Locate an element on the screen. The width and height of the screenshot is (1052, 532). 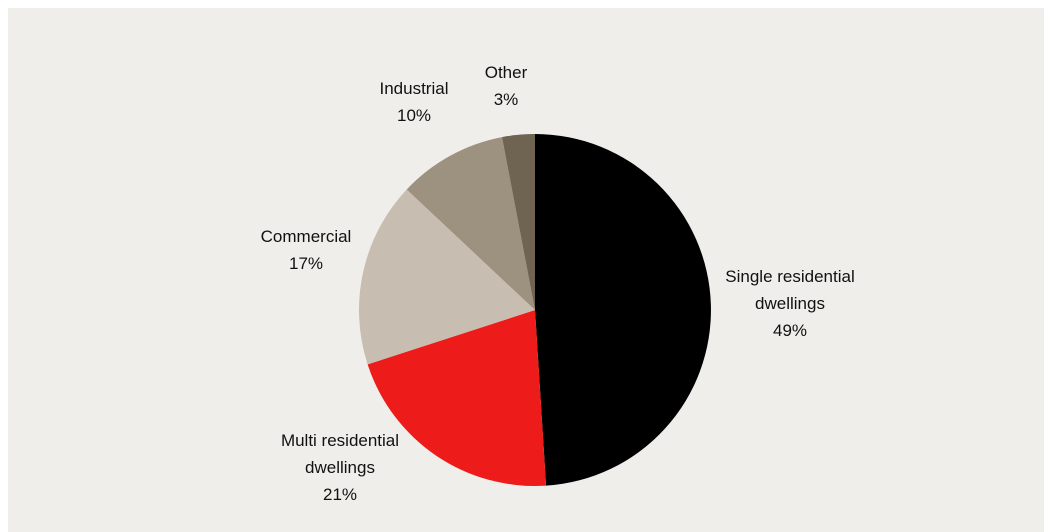
slice-value-label: 21% is located at coordinates (340, 494).